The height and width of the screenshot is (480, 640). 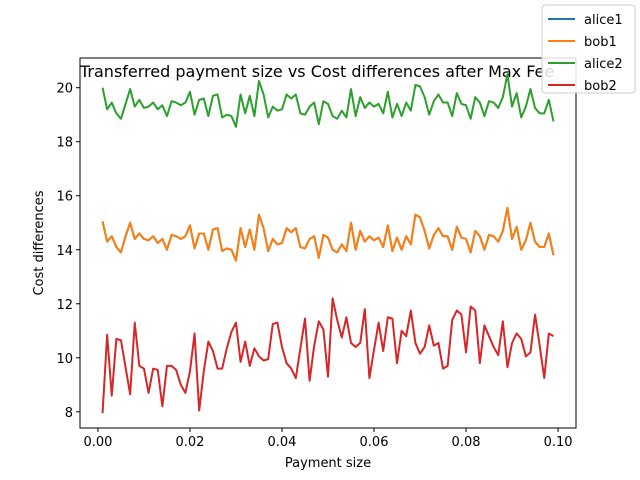 I want to click on y-tick-label: 20, so click(x=64, y=89).